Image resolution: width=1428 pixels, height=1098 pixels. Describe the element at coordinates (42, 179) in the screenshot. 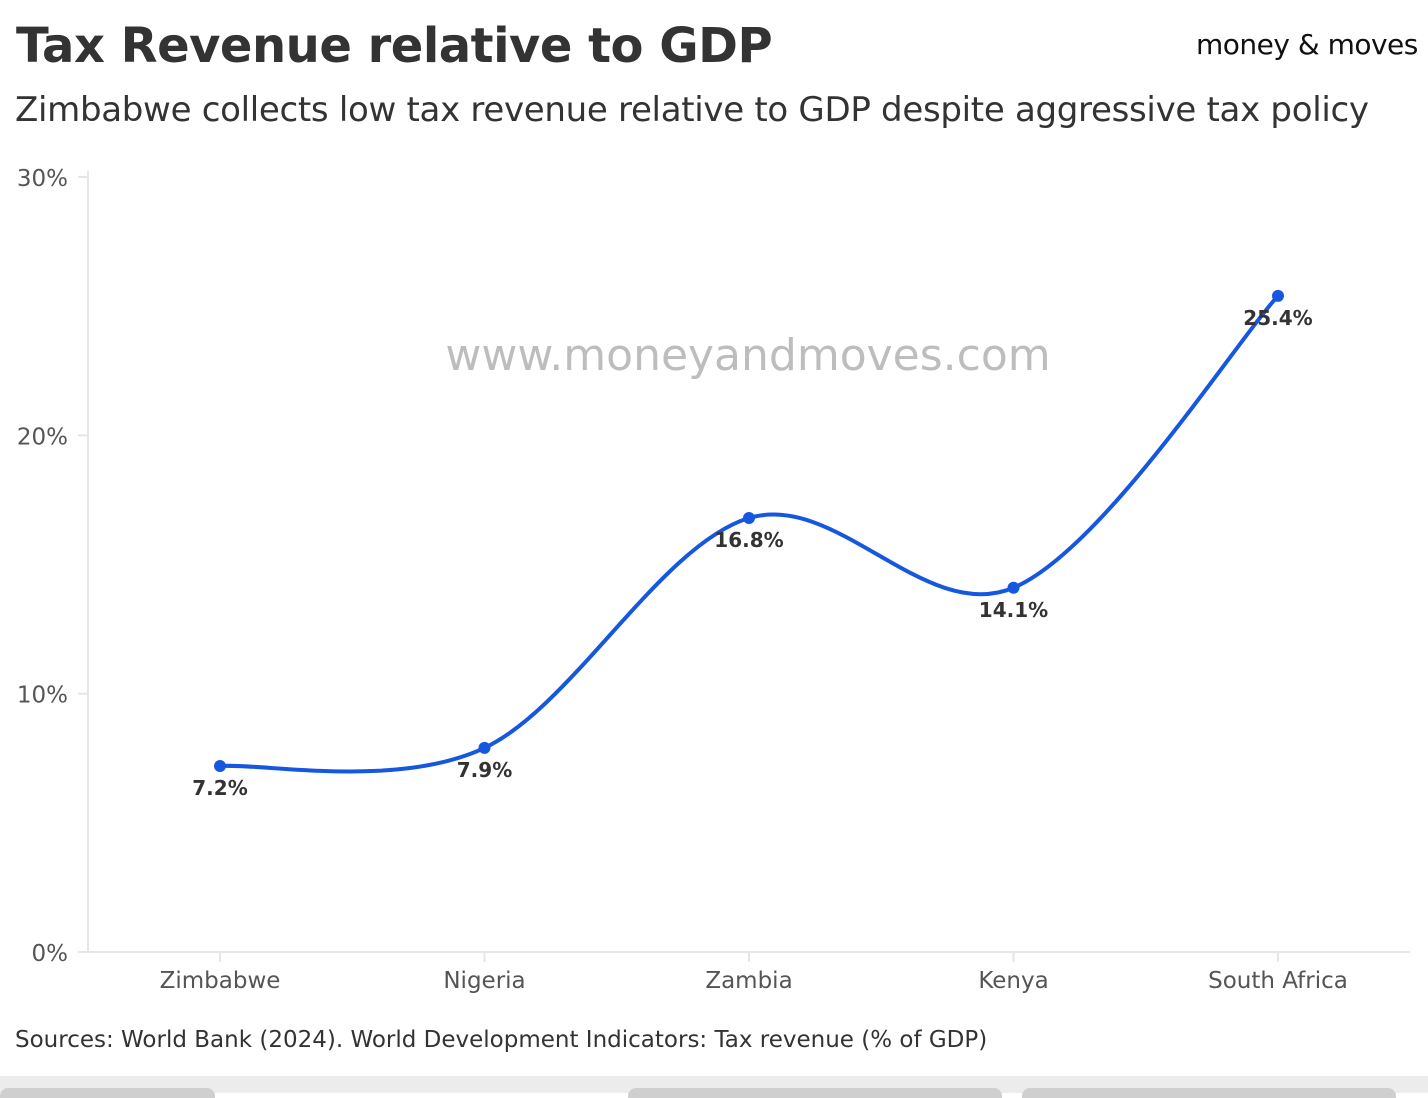

I see `y-tick-label: 30%` at that location.